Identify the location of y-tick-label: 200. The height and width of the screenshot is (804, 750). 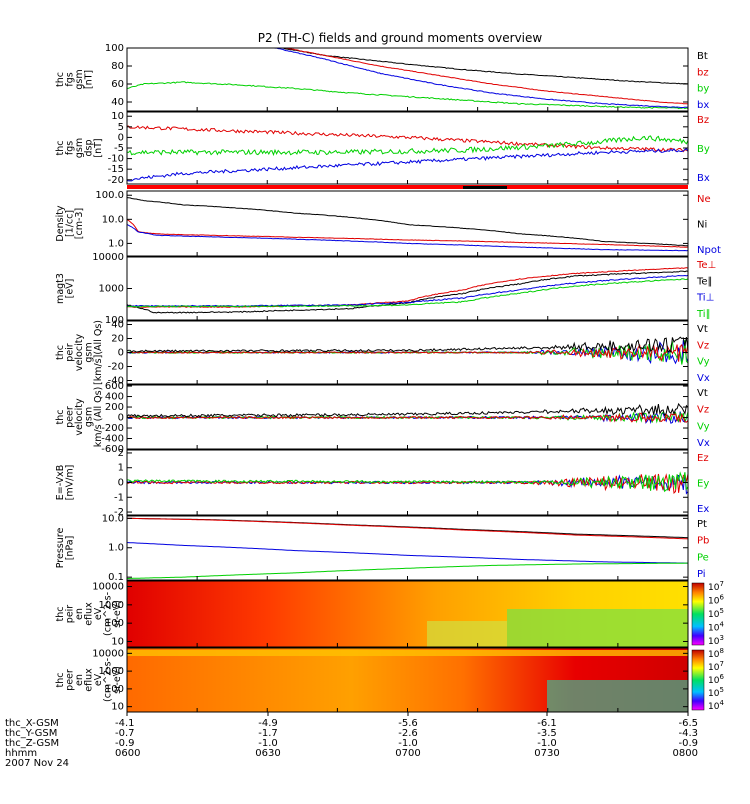
(114, 407).